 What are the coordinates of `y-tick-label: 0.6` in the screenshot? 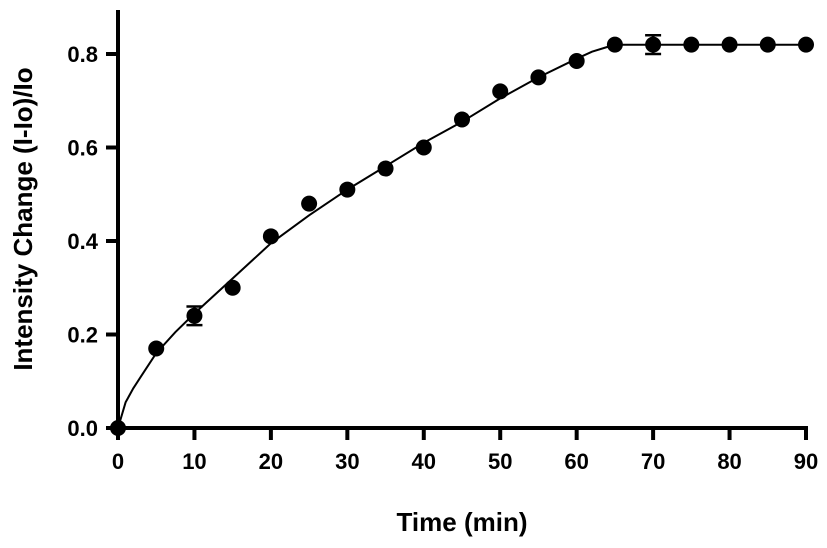 It's located at (82, 148).